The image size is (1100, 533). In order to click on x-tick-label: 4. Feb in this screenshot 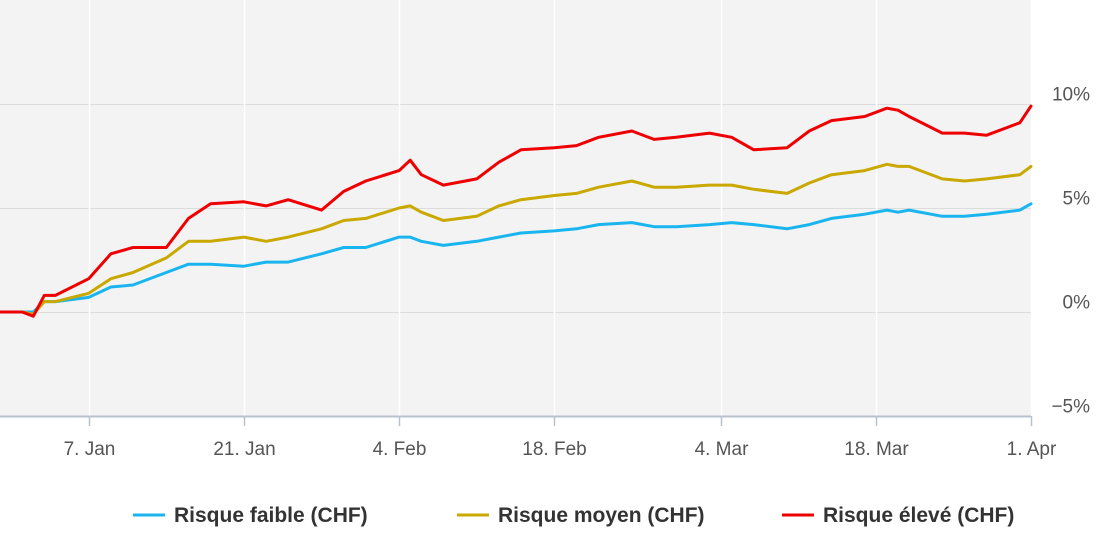, I will do `click(400, 449)`.